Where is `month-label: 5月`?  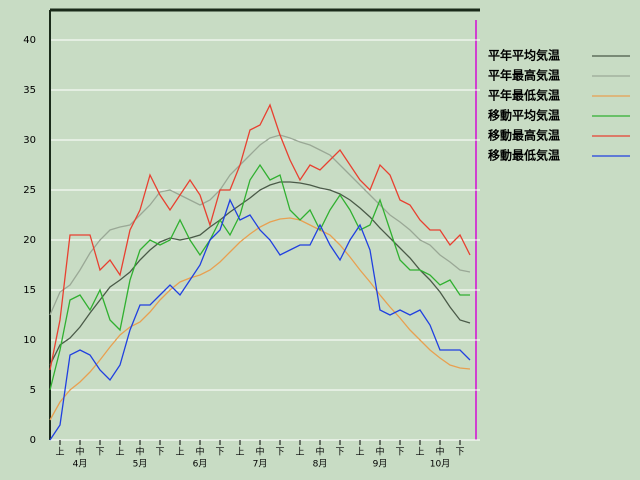
month-label: 5月 is located at coordinates (140, 464).